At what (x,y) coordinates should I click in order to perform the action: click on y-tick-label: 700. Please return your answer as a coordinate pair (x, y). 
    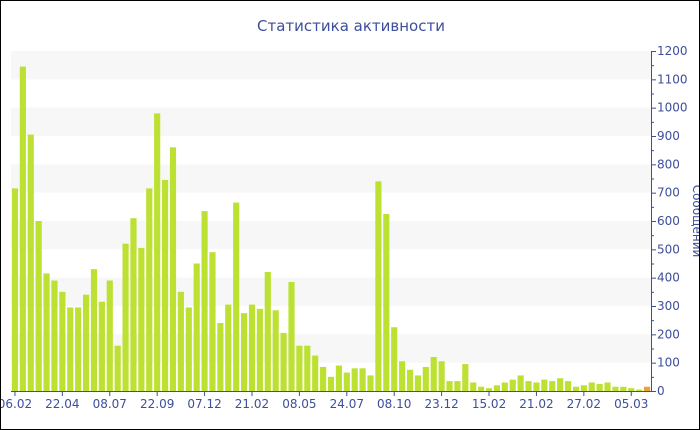
    Looking at the image, I should click on (668, 193).